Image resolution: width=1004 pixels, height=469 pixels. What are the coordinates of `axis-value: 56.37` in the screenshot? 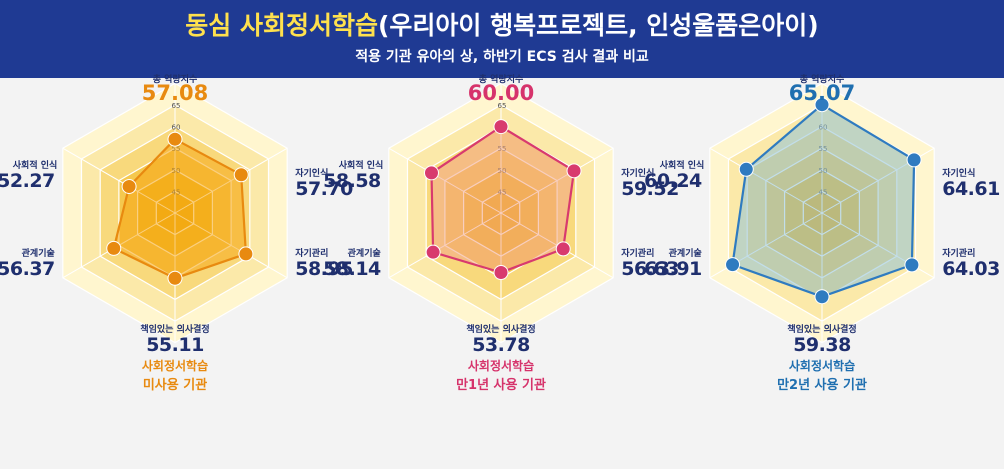 It's located at (27, 269).